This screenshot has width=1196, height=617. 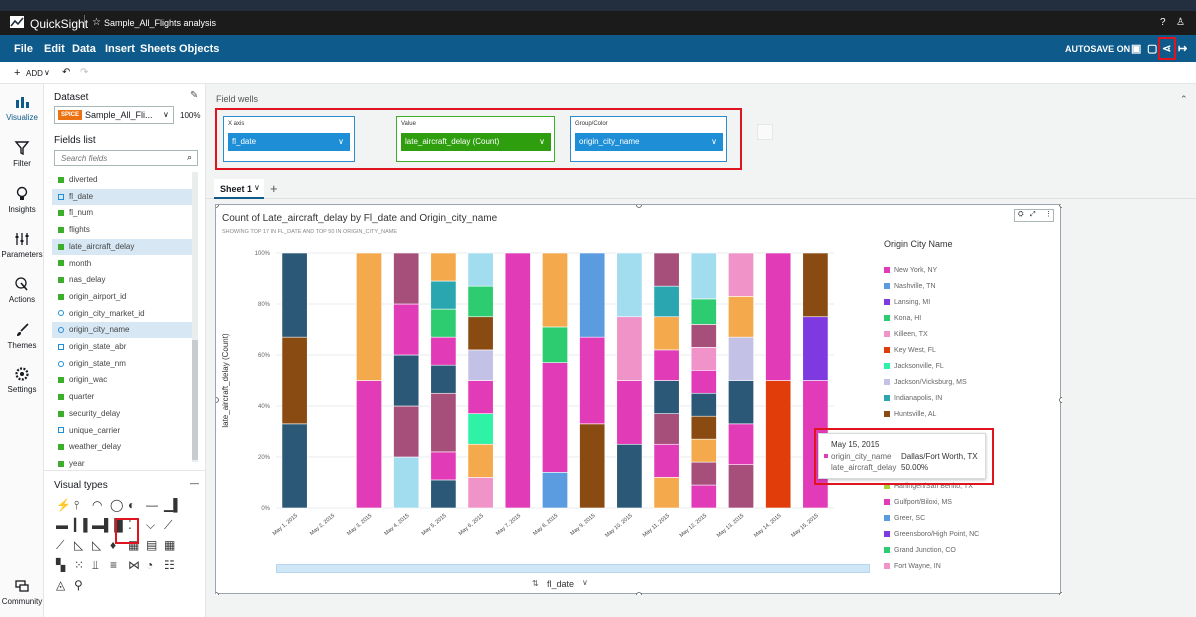 What do you see at coordinates (22, 200) in the screenshot?
I see `nav-insights: Insights` at bounding box center [22, 200].